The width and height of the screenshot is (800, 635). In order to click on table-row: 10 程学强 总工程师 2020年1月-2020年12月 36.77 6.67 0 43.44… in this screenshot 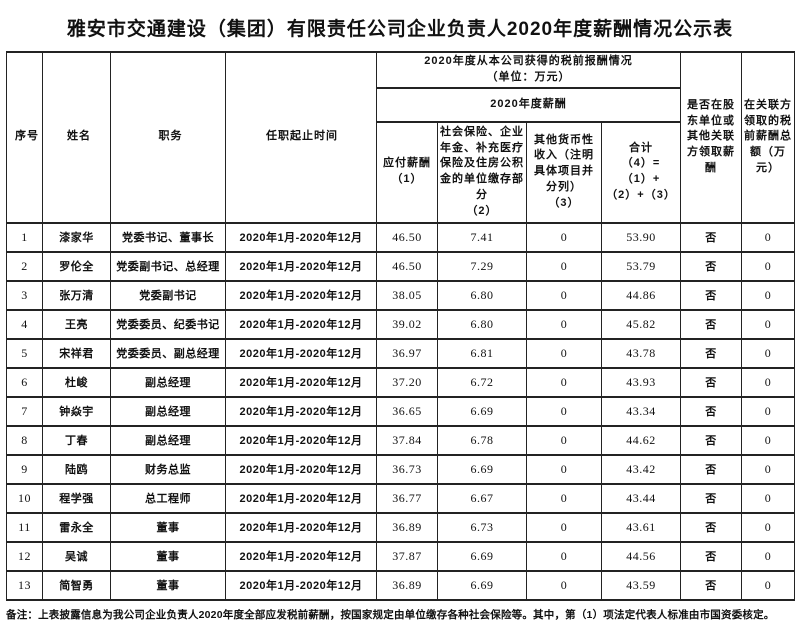, I will do `click(401, 498)`.